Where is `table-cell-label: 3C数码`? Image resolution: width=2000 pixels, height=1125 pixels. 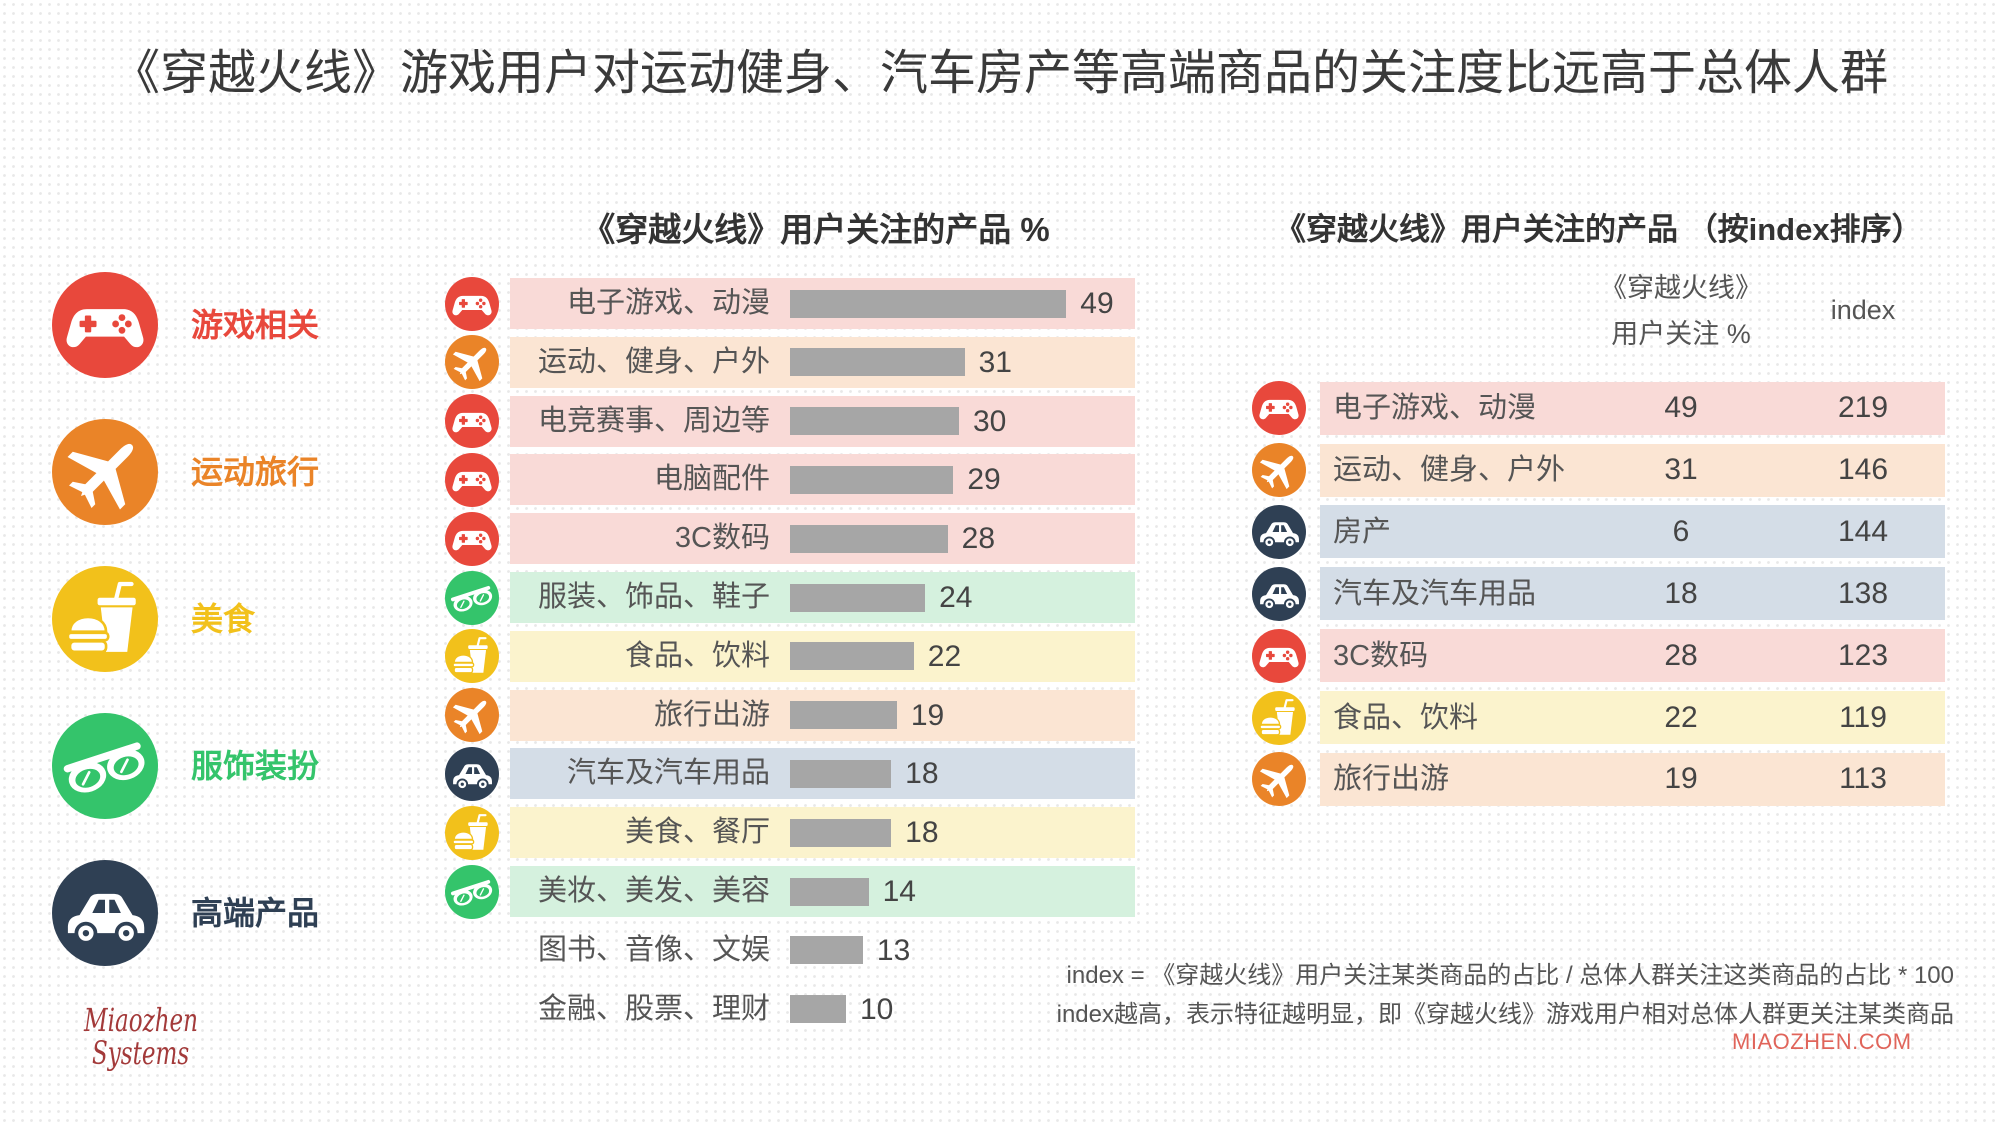
table-cell-label: 3C数码 is located at coordinates (1381, 655).